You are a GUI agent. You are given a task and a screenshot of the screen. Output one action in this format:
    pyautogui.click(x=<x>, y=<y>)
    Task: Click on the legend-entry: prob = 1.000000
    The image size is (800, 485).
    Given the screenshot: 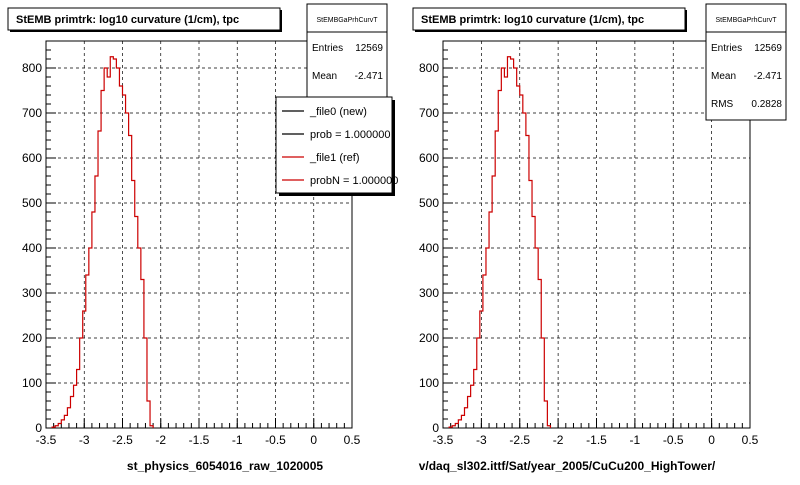 What is the action you would take?
    pyautogui.click(x=350, y=135)
    